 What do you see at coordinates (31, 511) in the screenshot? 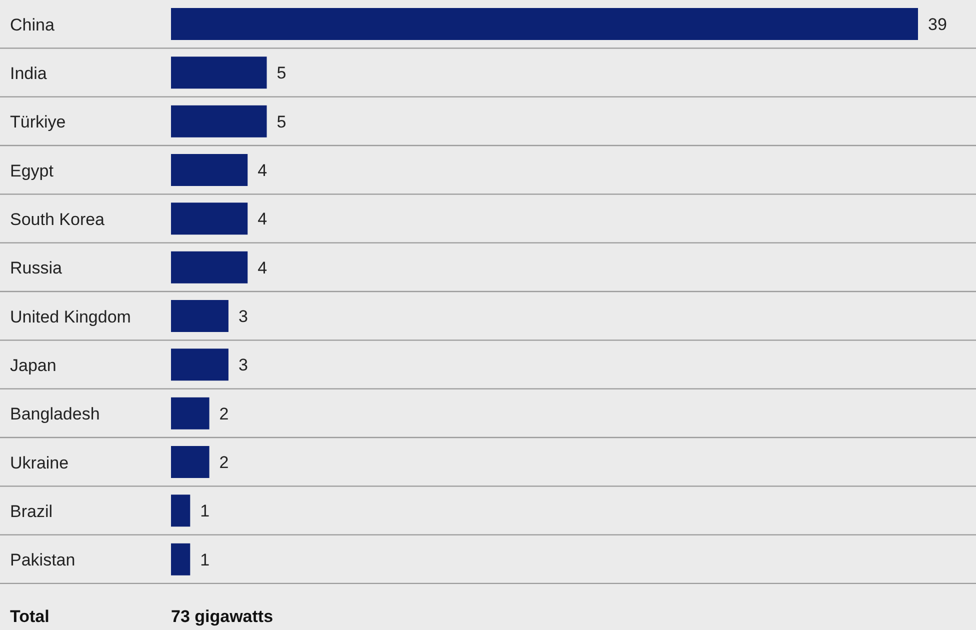
I see `y-tick-label: Brazil` at bounding box center [31, 511].